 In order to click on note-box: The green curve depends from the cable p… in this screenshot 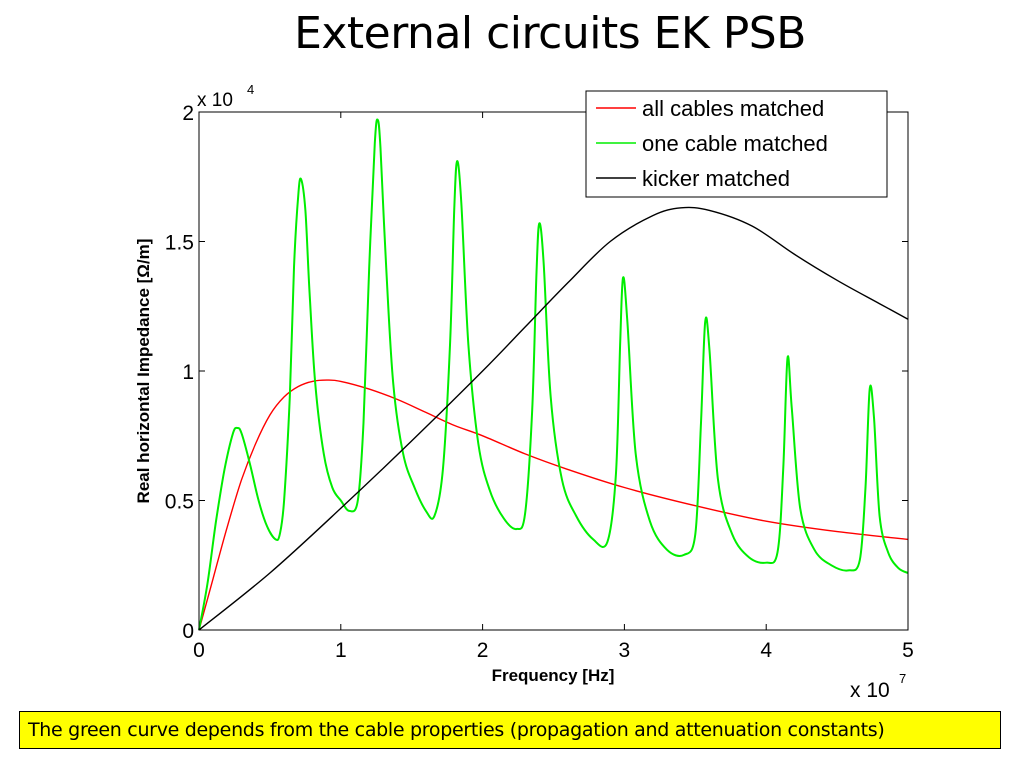, I will do `click(510, 730)`.